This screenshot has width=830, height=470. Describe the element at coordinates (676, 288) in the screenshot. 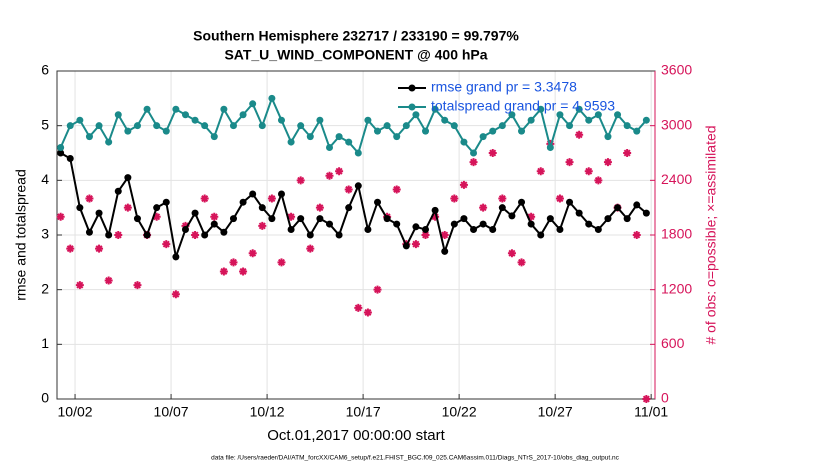

I see `y2-tick-label: 1200` at that location.